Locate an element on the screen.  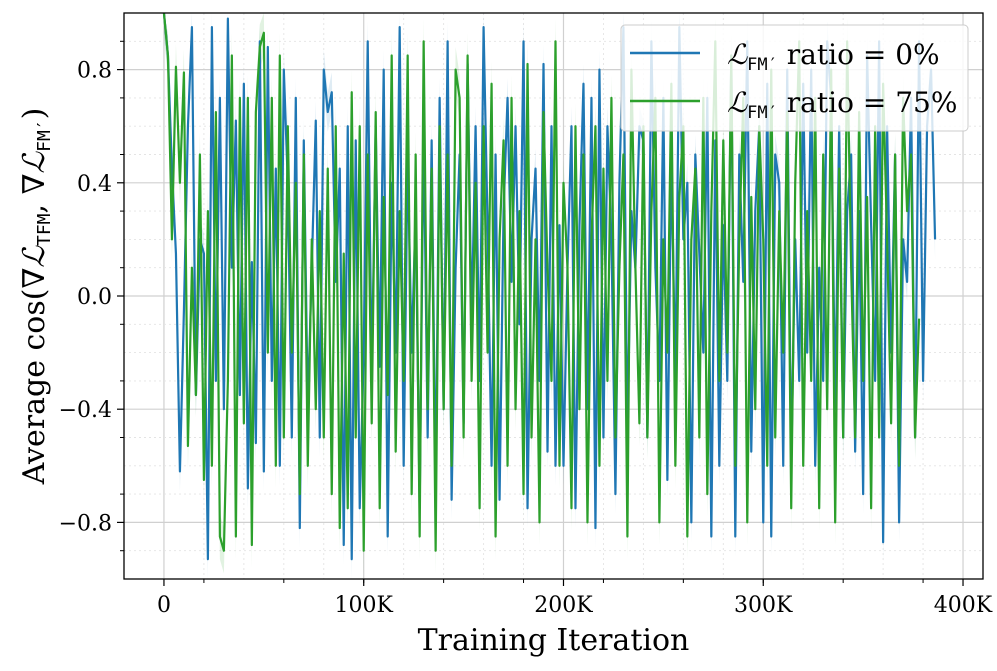
legend: ℒFM′ ratio = 0% ℒFM′ ratio = 75% is located at coordinates (794, 78).